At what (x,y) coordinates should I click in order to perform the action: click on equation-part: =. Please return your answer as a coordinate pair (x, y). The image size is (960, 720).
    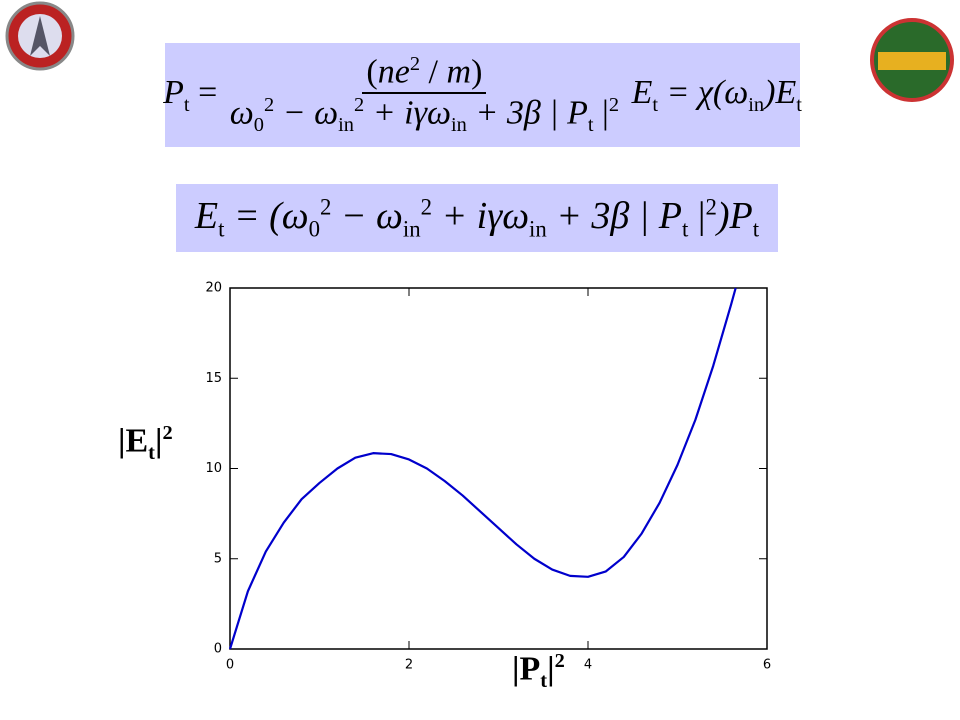
    Looking at the image, I should click on (207, 92).